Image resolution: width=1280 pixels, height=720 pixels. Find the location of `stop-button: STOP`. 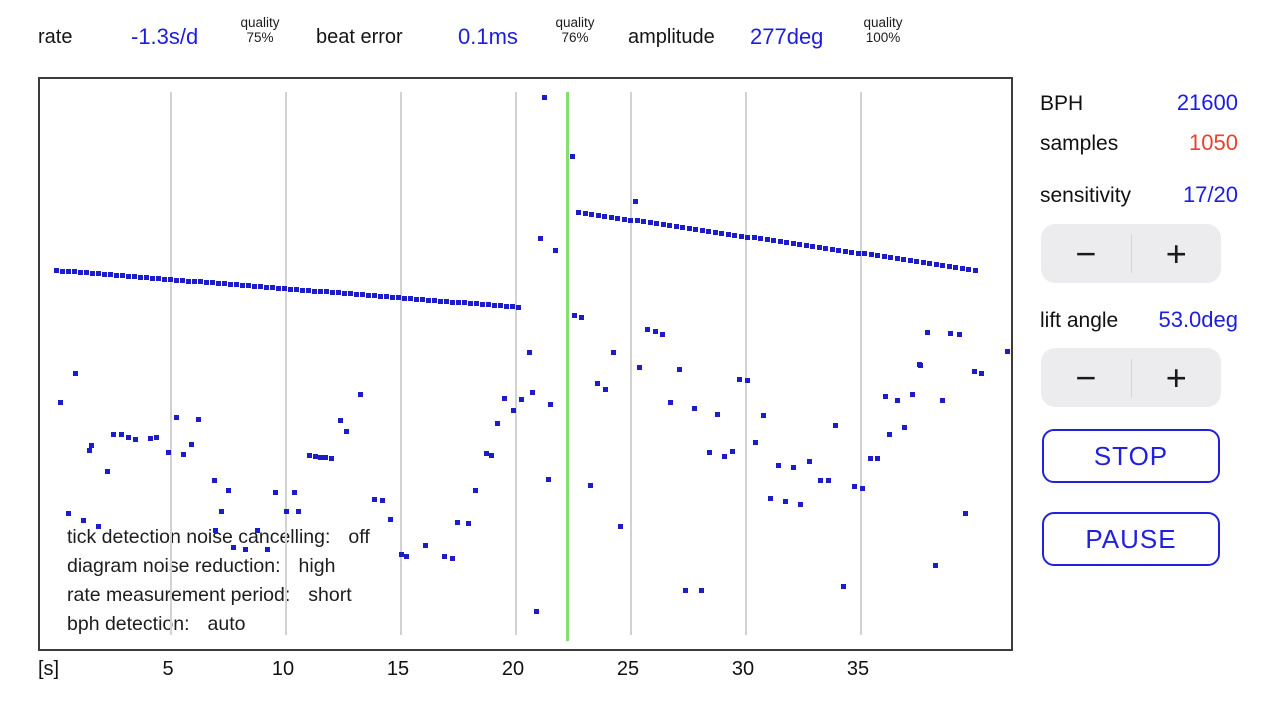

stop-button: STOP is located at coordinates (1131, 456).